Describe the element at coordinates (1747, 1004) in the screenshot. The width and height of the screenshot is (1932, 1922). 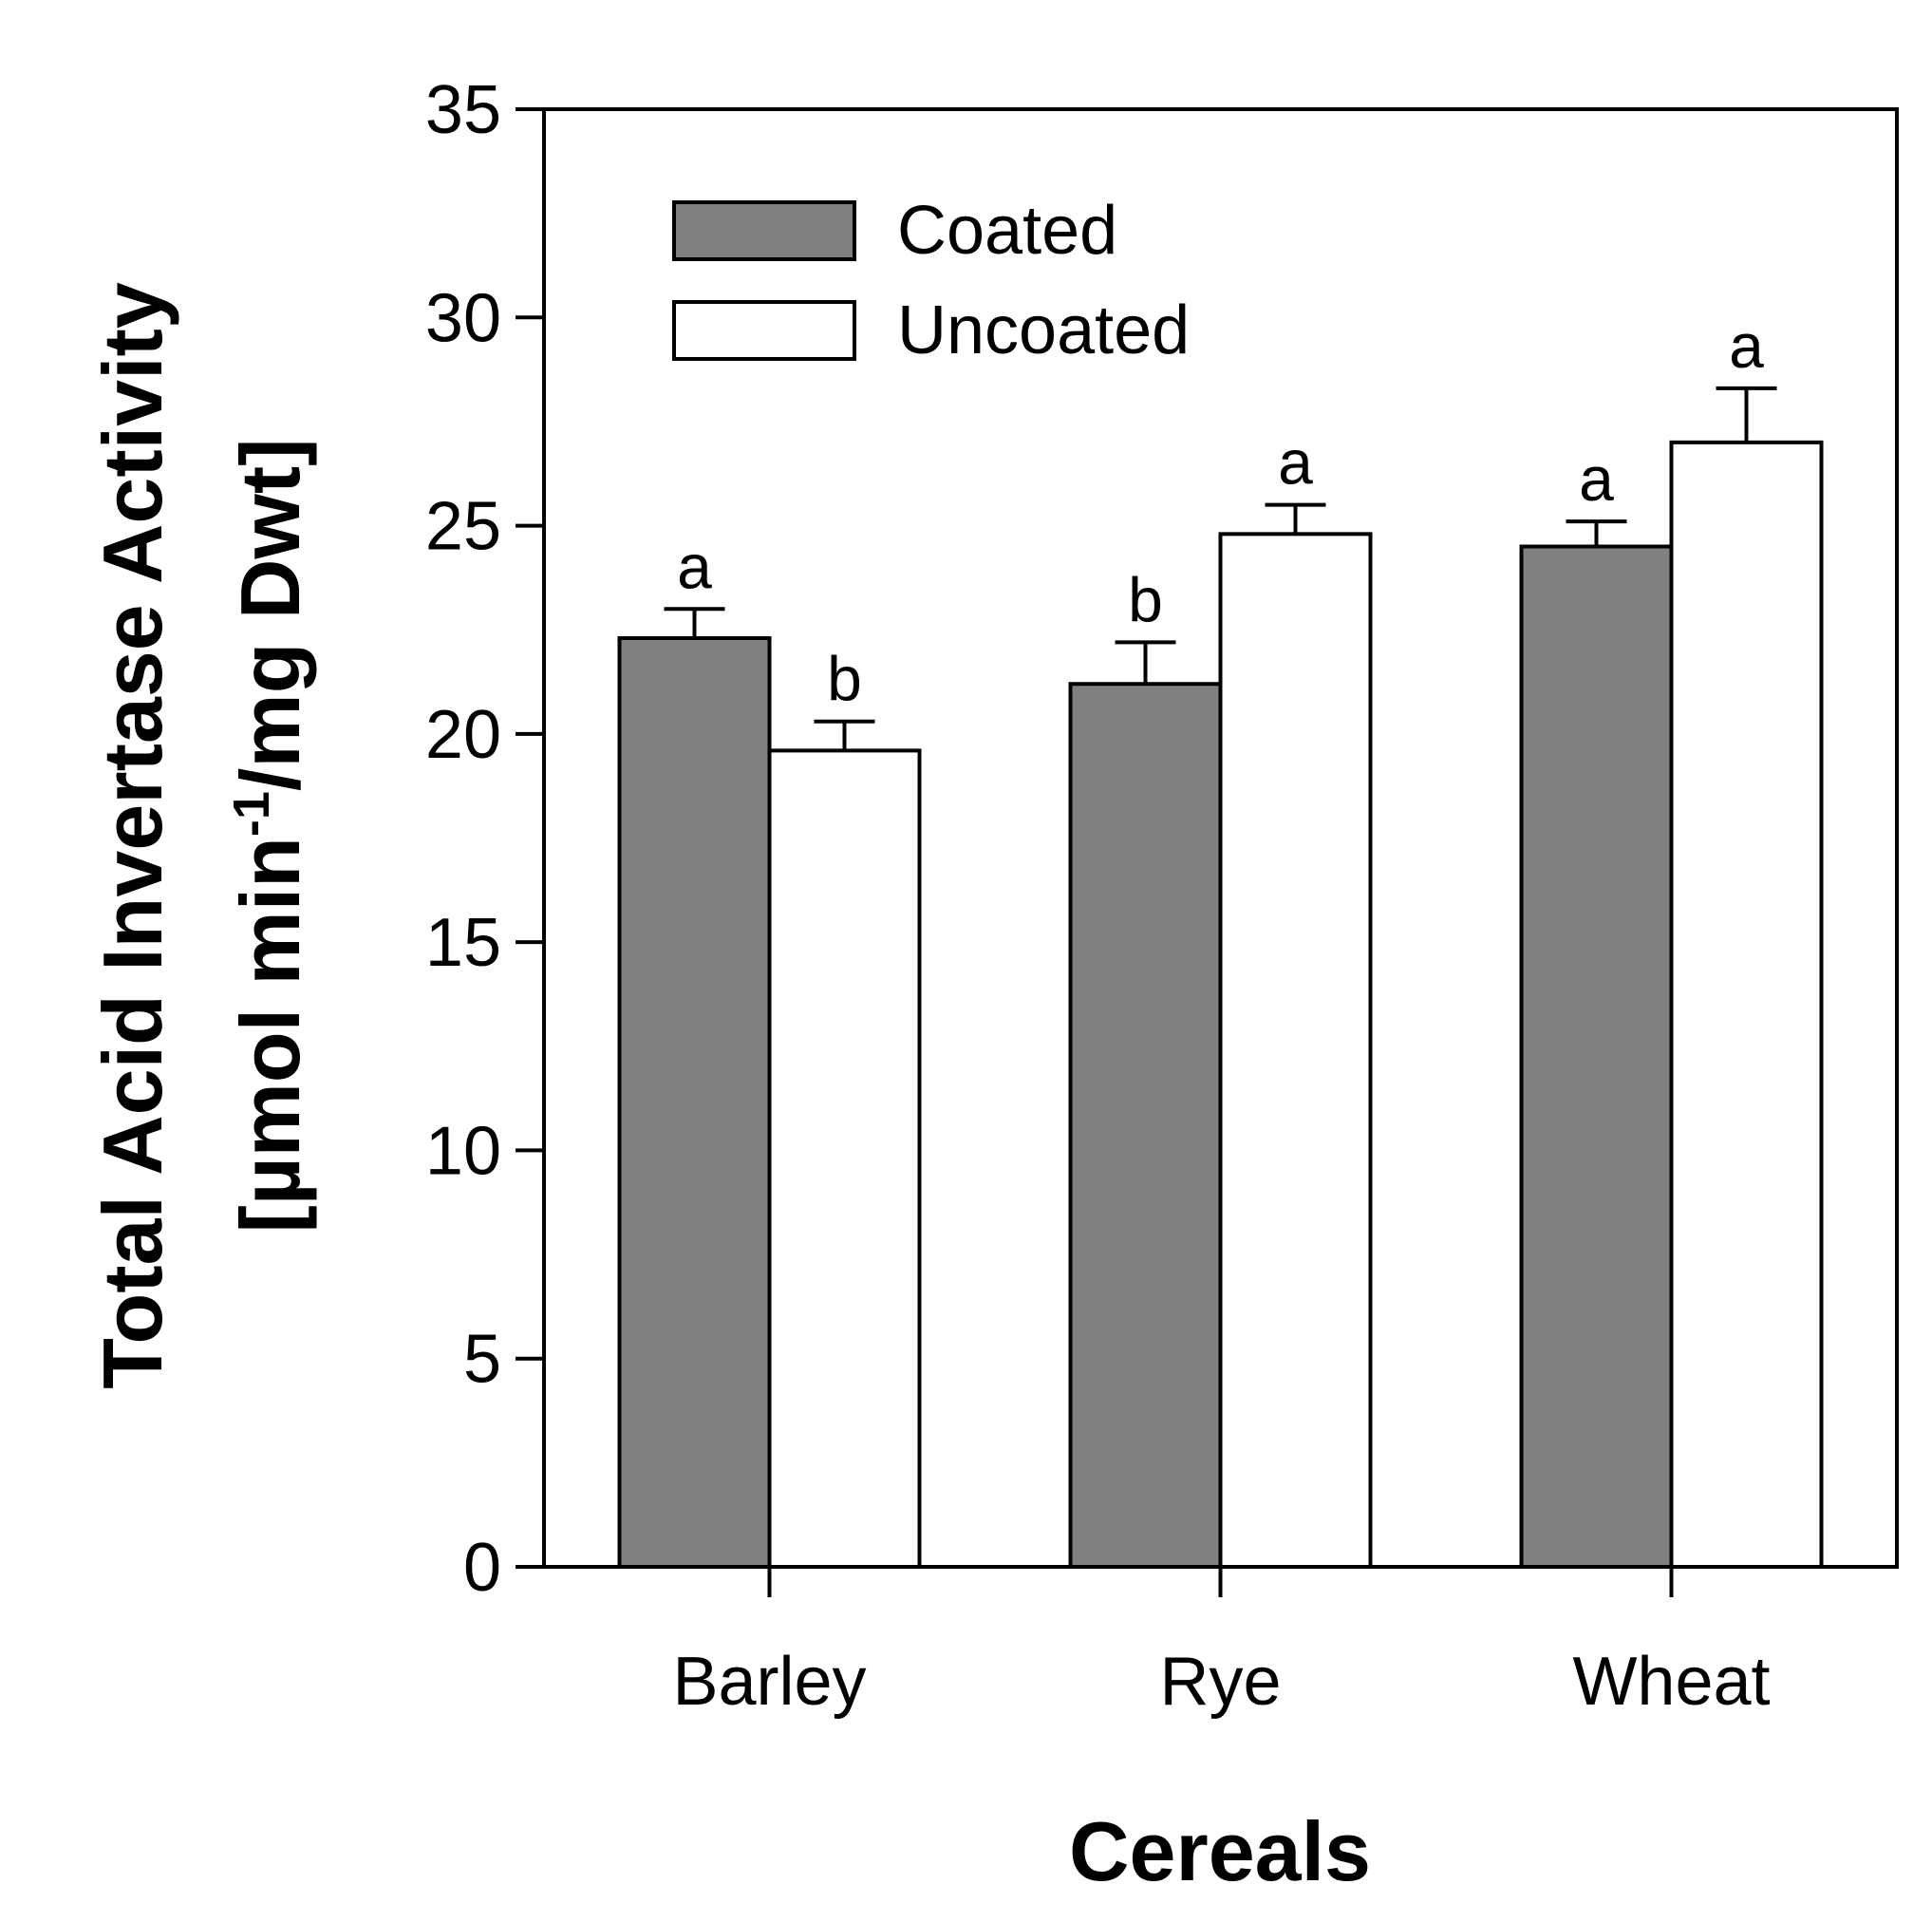
I see `bar-uncoated-wheat` at that location.